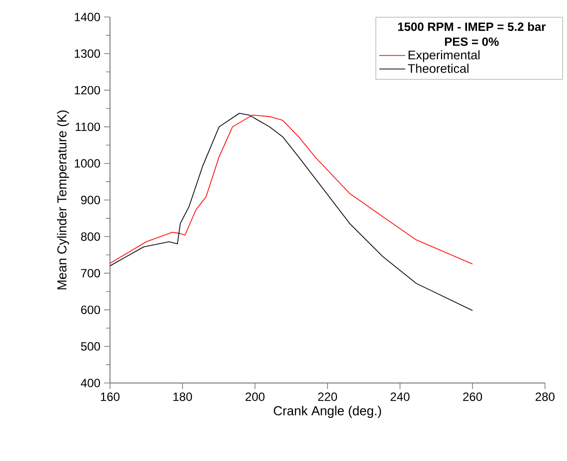  Describe the element at coordinates (545, 396) in the screenshot. I see `x-tick-label: 280` at that location.